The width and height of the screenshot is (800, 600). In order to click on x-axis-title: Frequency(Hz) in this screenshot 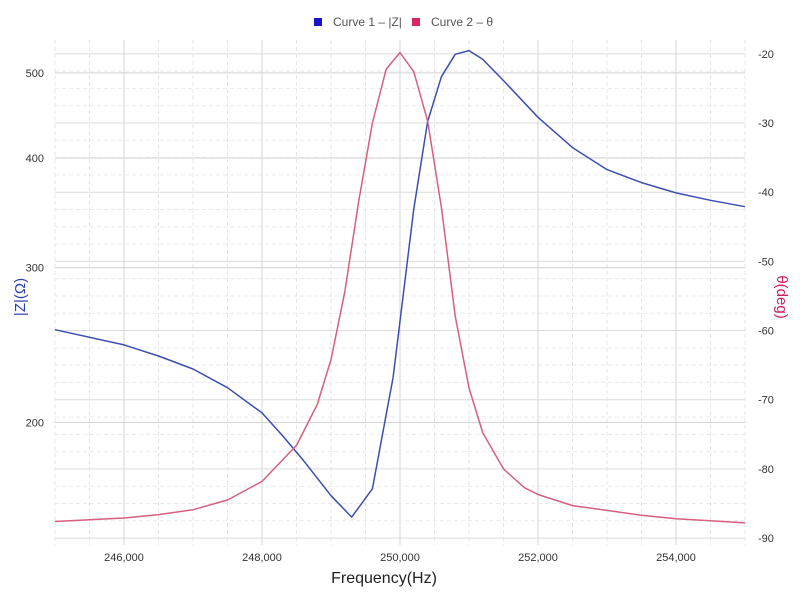, I will do `click(384, 578)`.